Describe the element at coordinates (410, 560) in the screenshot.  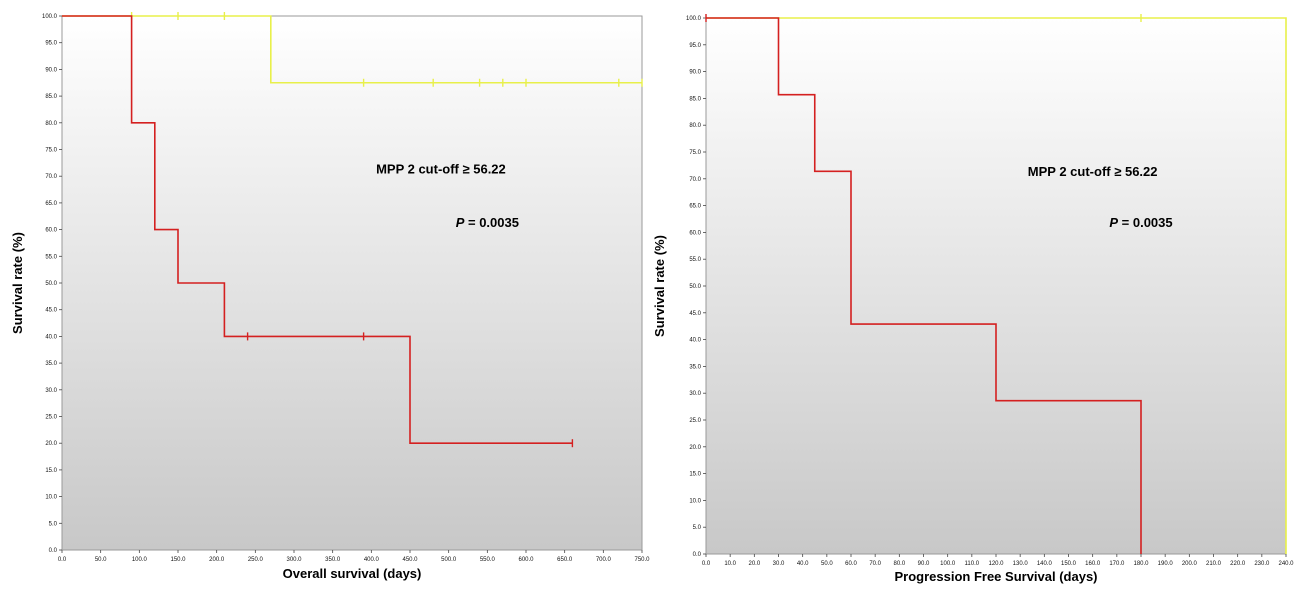
I see `x-tick-label: 450.0` at that location.